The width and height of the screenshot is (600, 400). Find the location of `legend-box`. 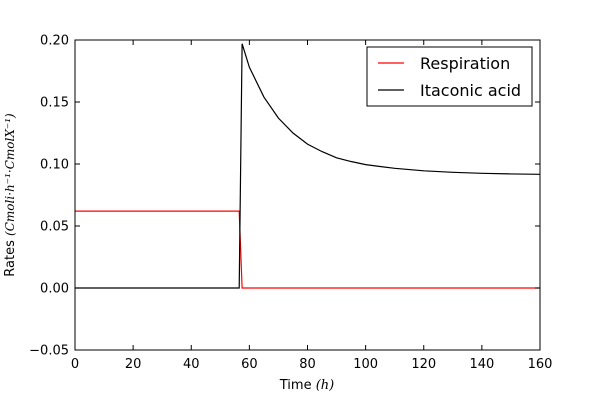

legend-box is located at coordinates (449, 76).